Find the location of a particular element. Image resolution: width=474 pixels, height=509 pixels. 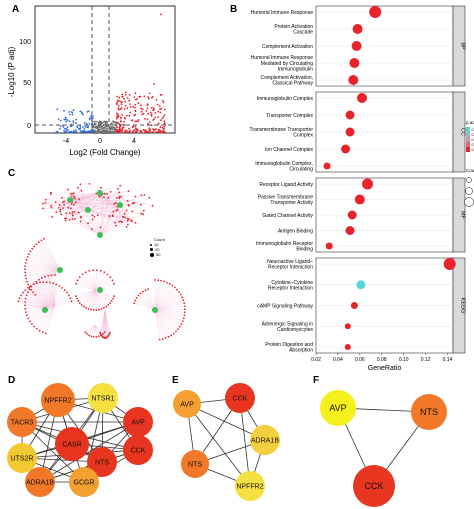

term-label: Transporter Complex is located at coordinates (289, 116).